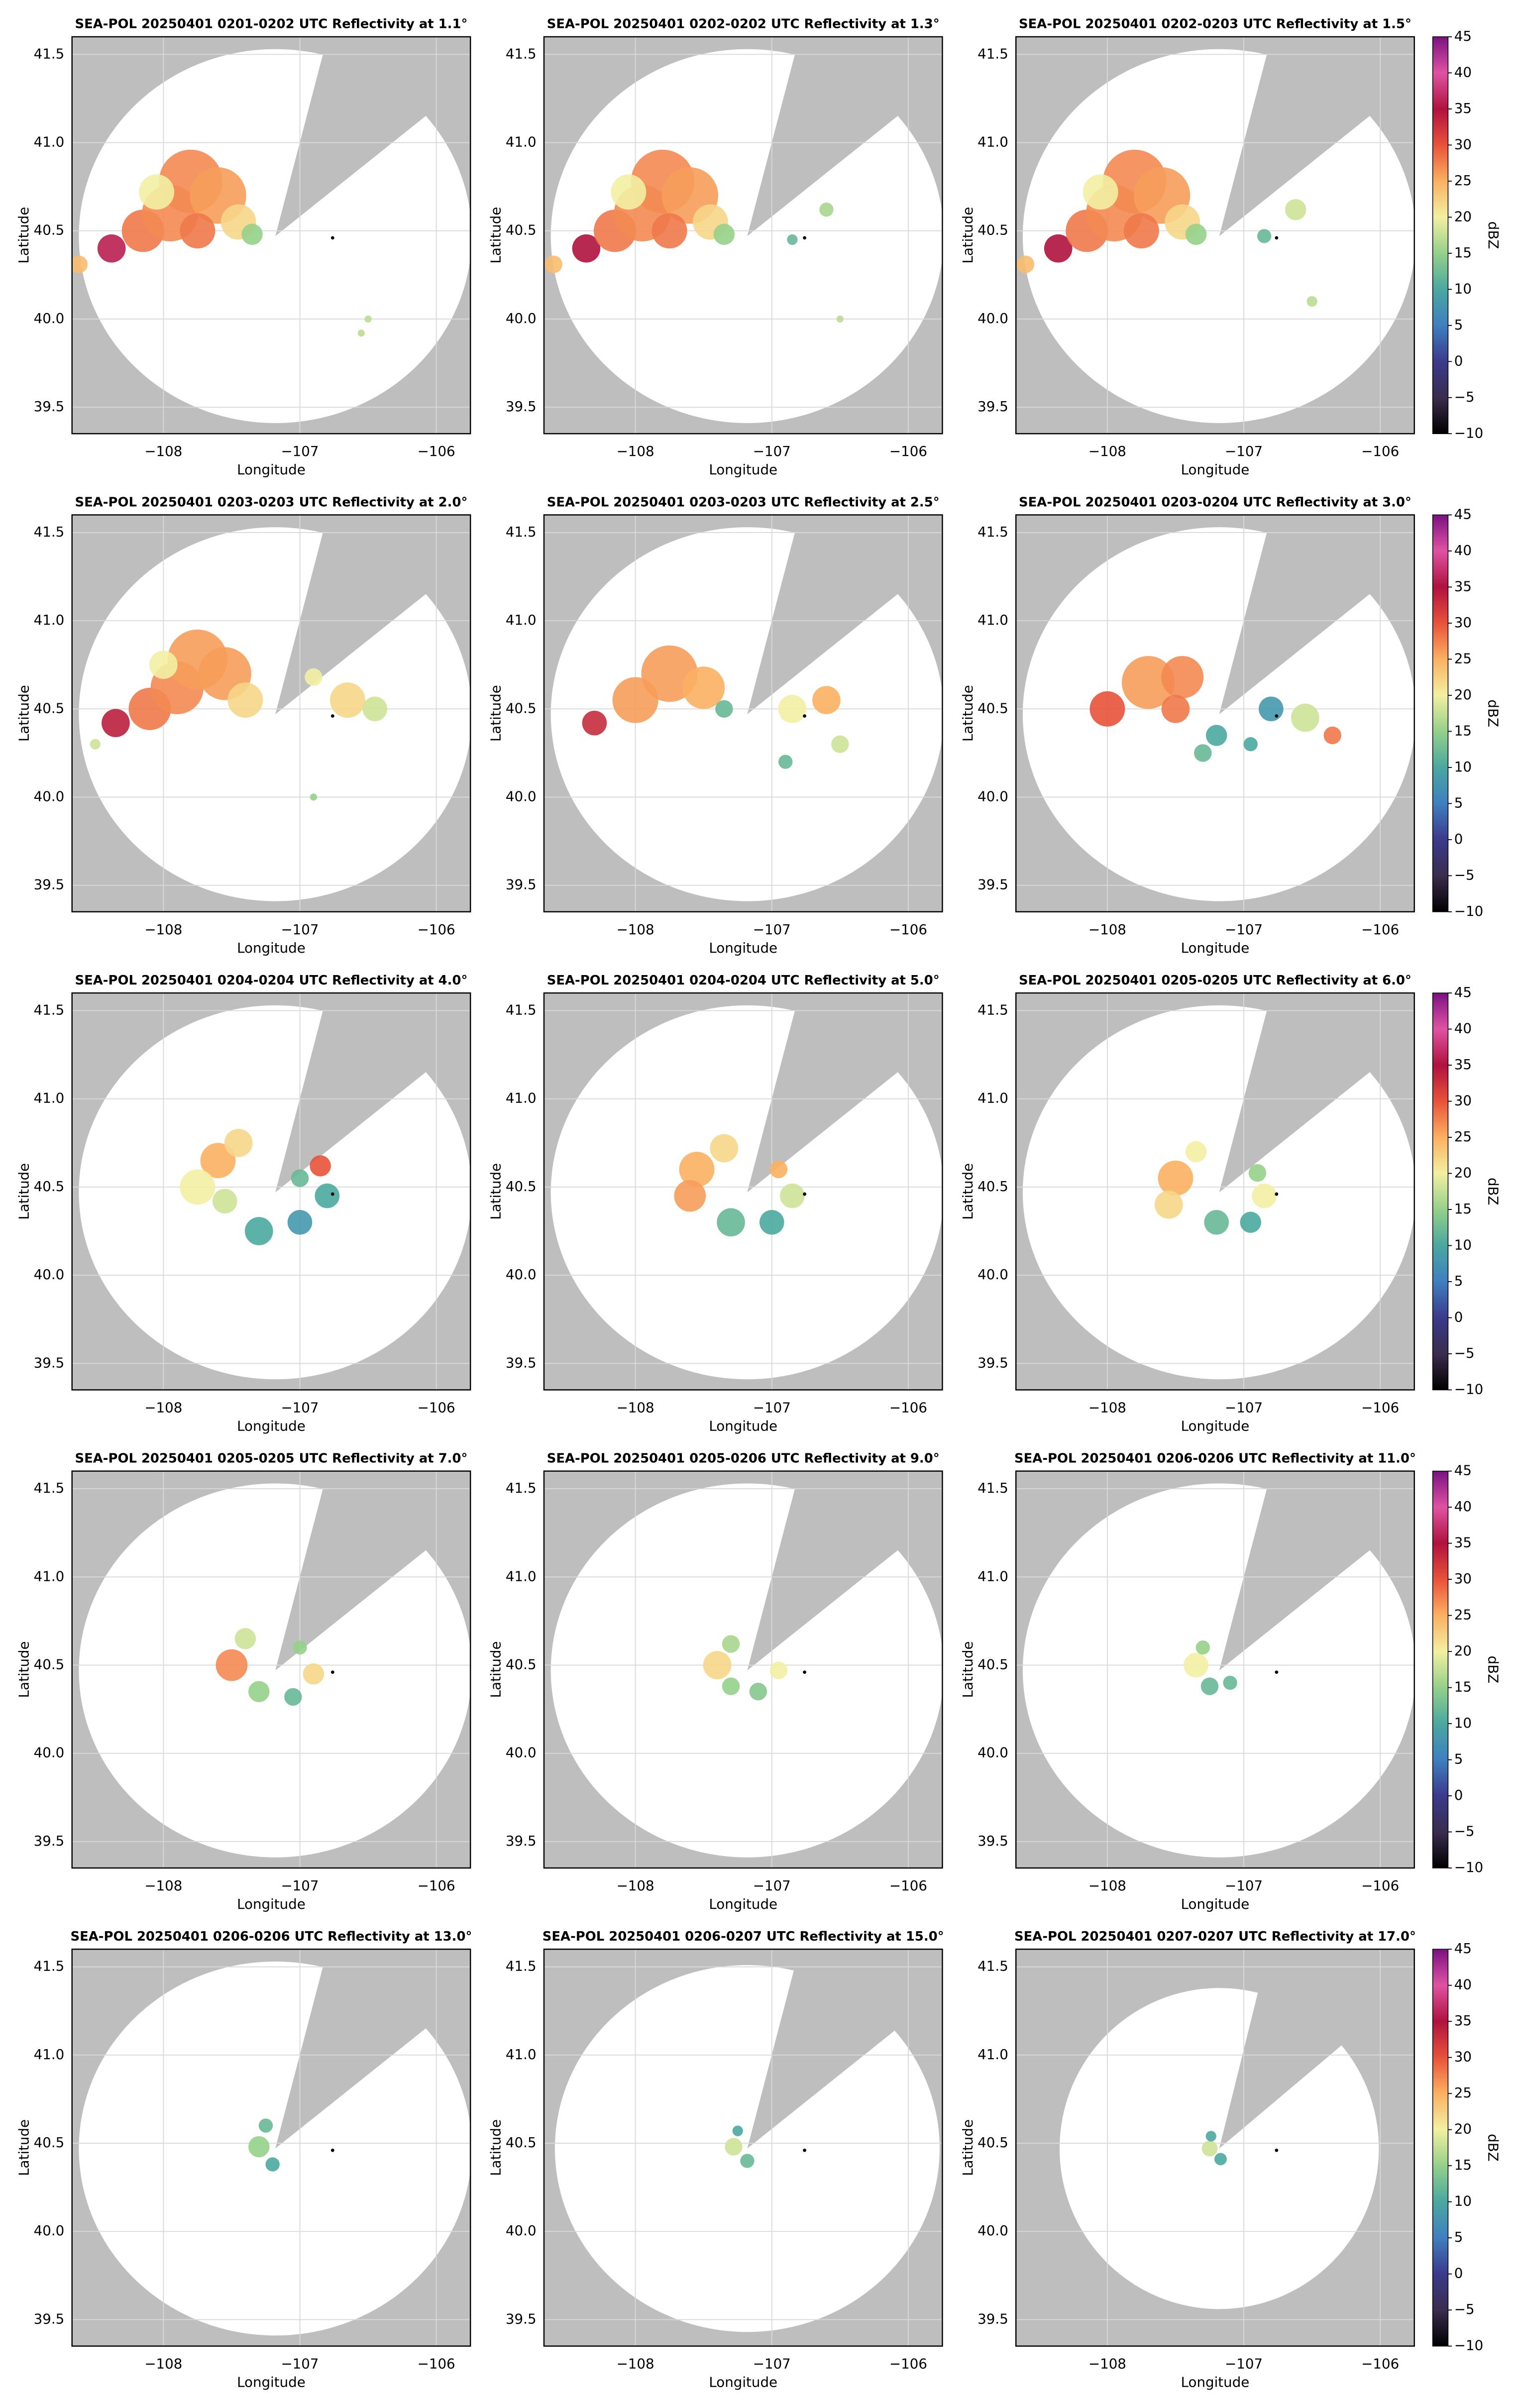 The image size is (1517, 2408). Describe the element at coordinates (1459, 2273) in the screenshot. I see `colorbar-tick-label: 0` at that location.